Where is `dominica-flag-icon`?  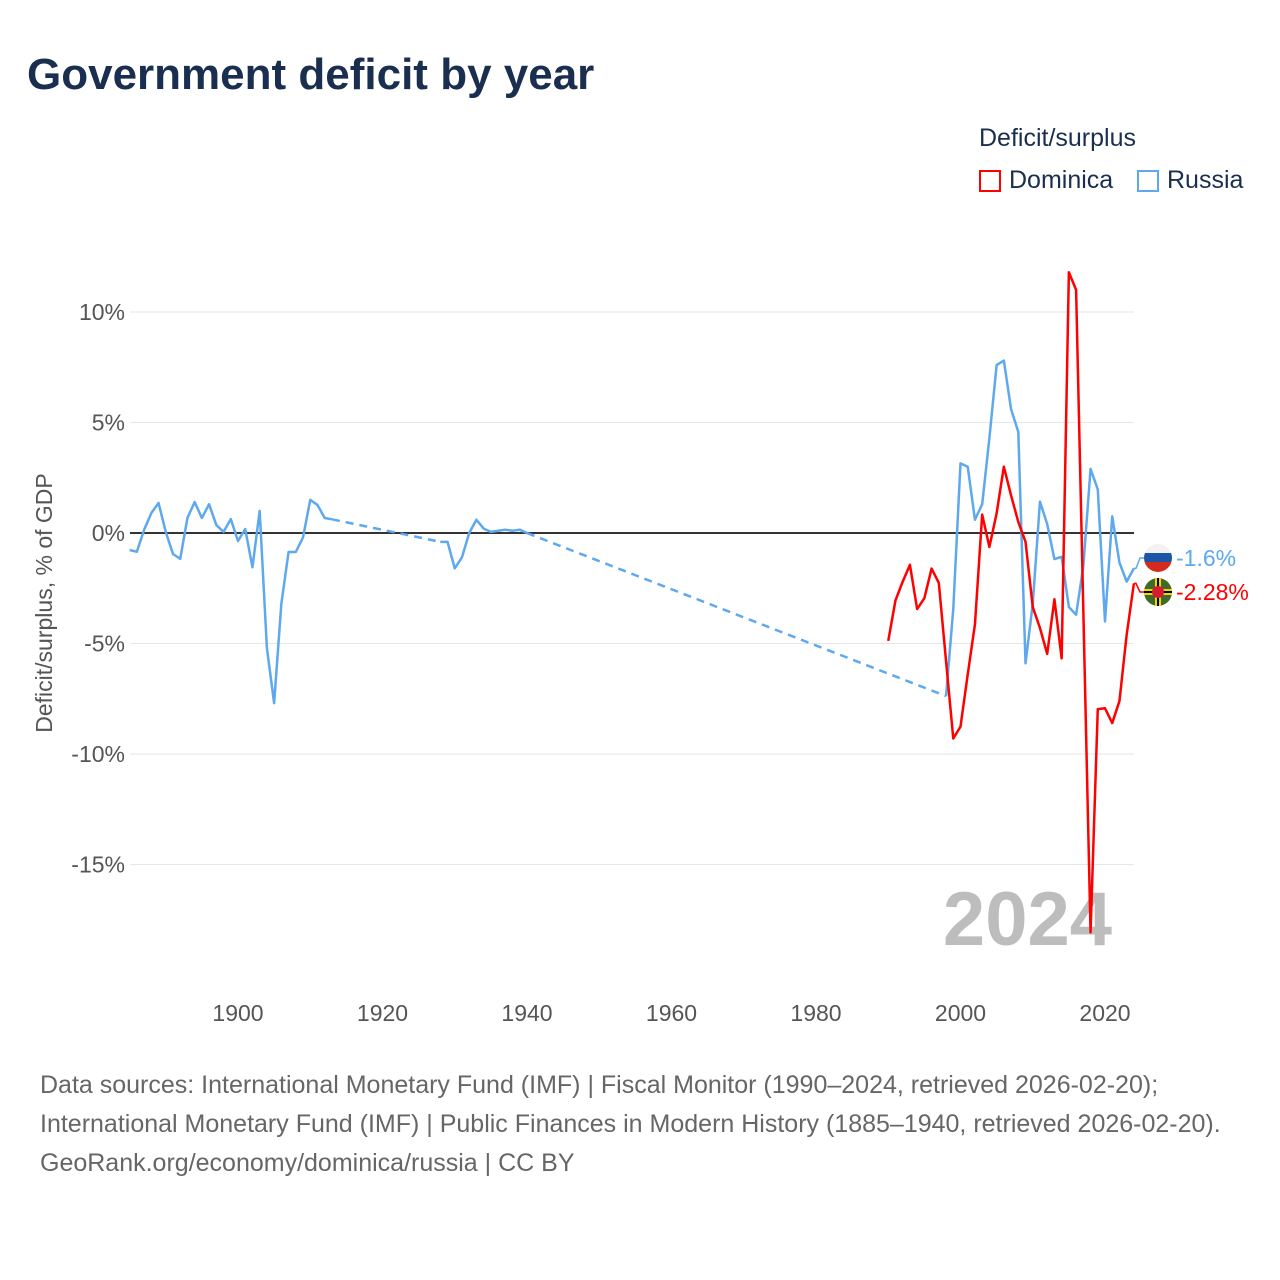 dominica-flag-icon is located at coordinates (1158, 592).